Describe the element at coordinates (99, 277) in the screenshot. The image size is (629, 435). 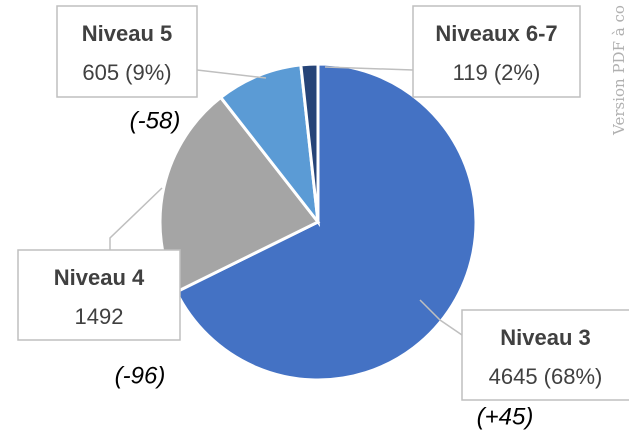
I see `label-name: Niveau 4` at that location.